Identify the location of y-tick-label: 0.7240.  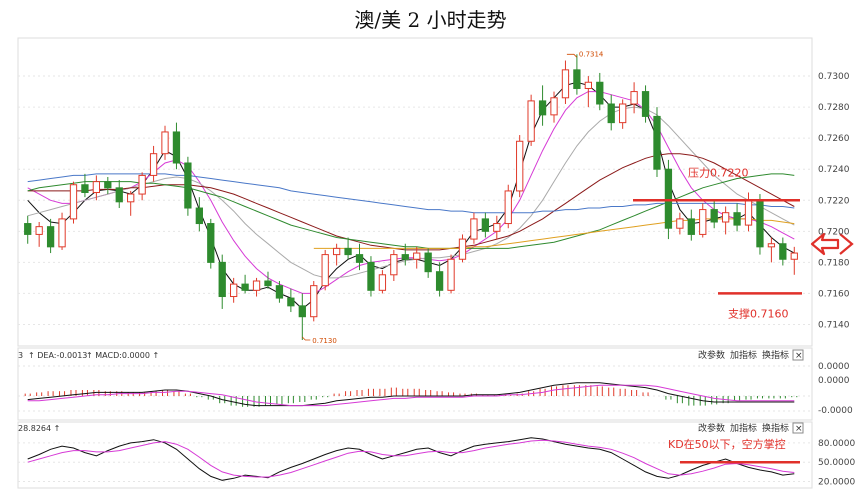
(834, 170).